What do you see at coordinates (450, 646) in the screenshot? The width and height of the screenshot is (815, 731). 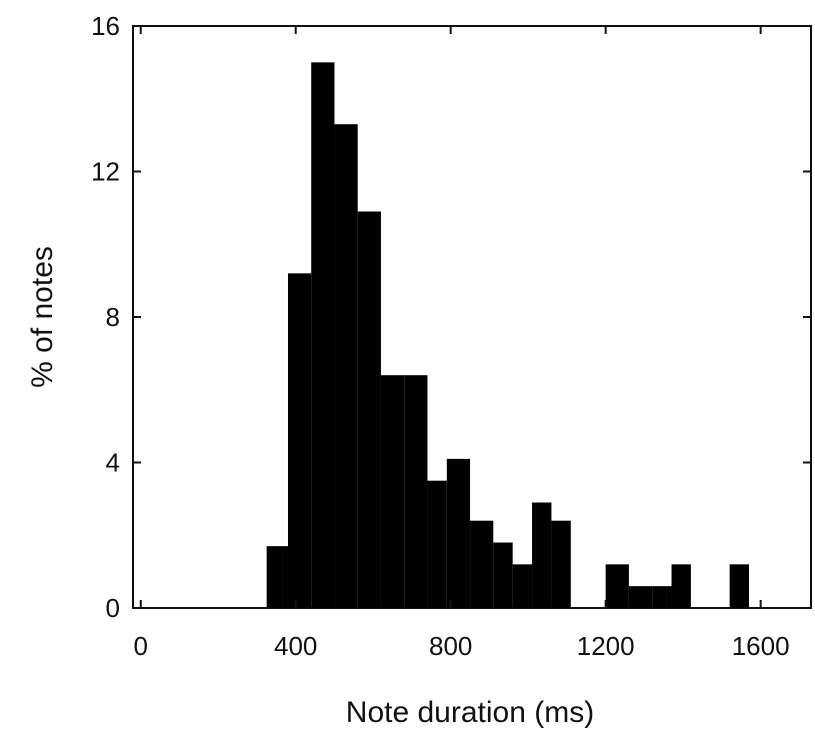 I see `x-tick-label: 800` at bounding box center [450, 646].